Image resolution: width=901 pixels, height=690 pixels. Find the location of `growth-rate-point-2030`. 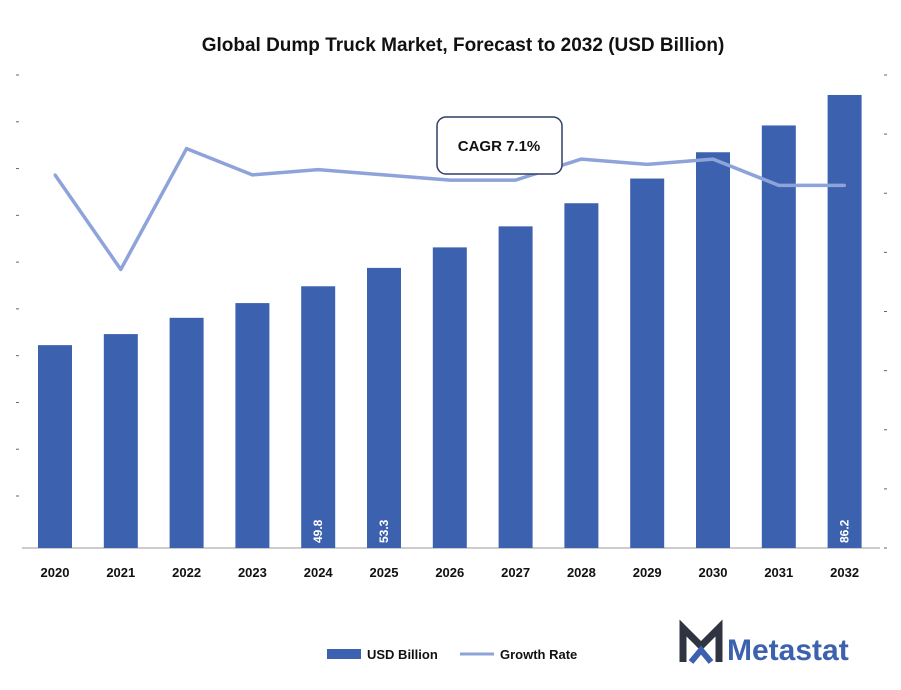

growth-rate-point-2030 is located at coordinates (713, 159).